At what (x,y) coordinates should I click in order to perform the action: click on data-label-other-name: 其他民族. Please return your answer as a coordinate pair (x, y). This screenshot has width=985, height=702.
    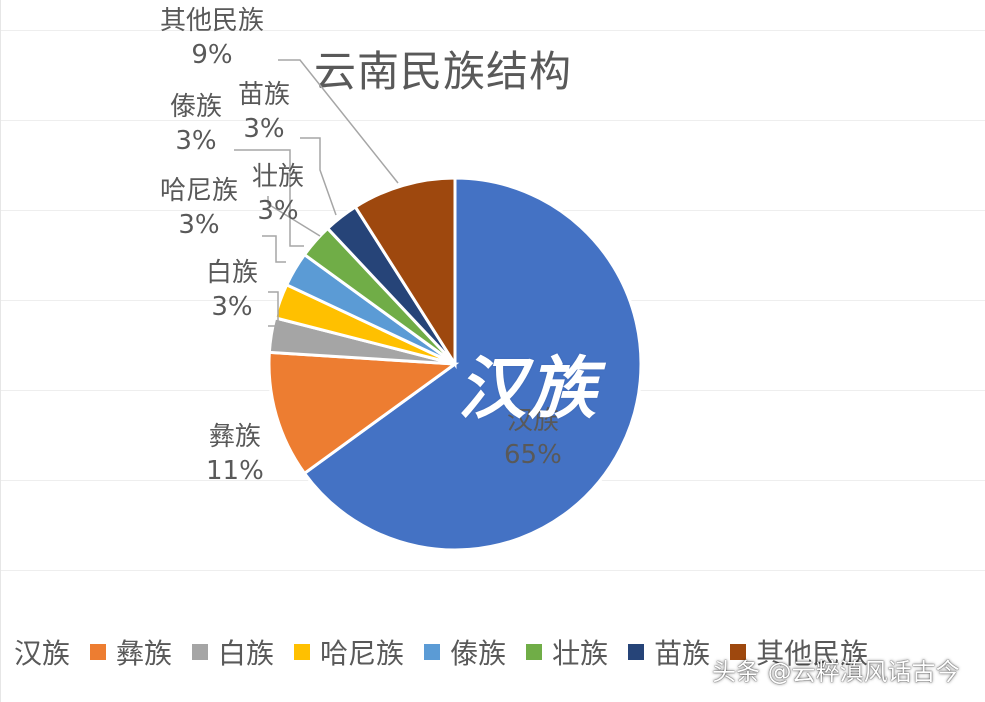
    Looking at the image, I should click on (212, 21).